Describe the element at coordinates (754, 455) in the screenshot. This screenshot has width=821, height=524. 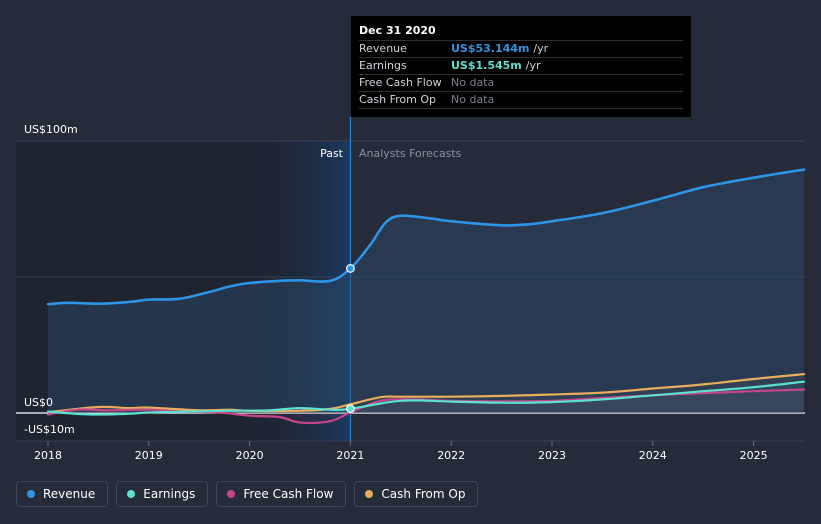
I see `x-tick-label-2025: 2025` at that location.